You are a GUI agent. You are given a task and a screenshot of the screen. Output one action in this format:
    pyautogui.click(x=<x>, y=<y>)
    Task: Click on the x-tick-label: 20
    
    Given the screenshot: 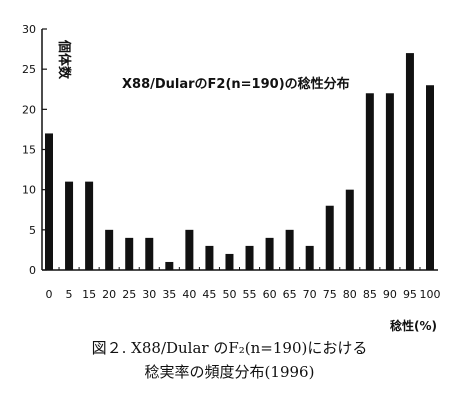 What is the action you would take?
    pyautogui.click(x=109, y=294)
    